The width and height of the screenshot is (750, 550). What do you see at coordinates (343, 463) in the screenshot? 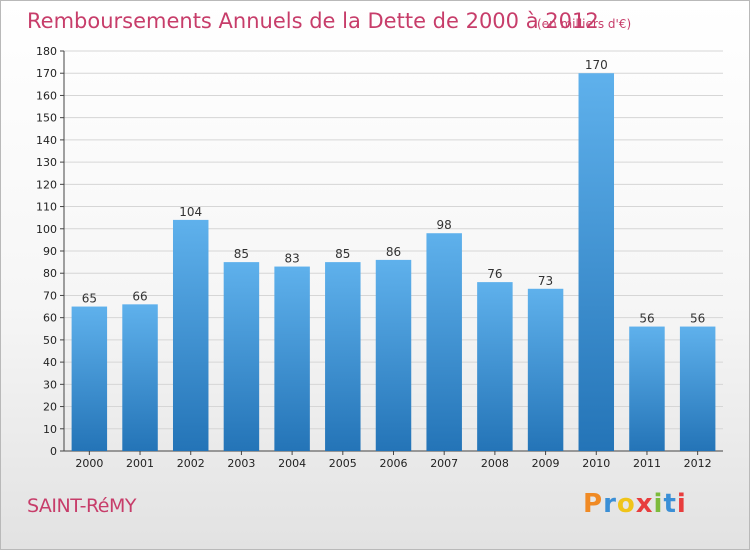
I see `x-tick-label-2005: 2005` at bounding box center [343, 463].